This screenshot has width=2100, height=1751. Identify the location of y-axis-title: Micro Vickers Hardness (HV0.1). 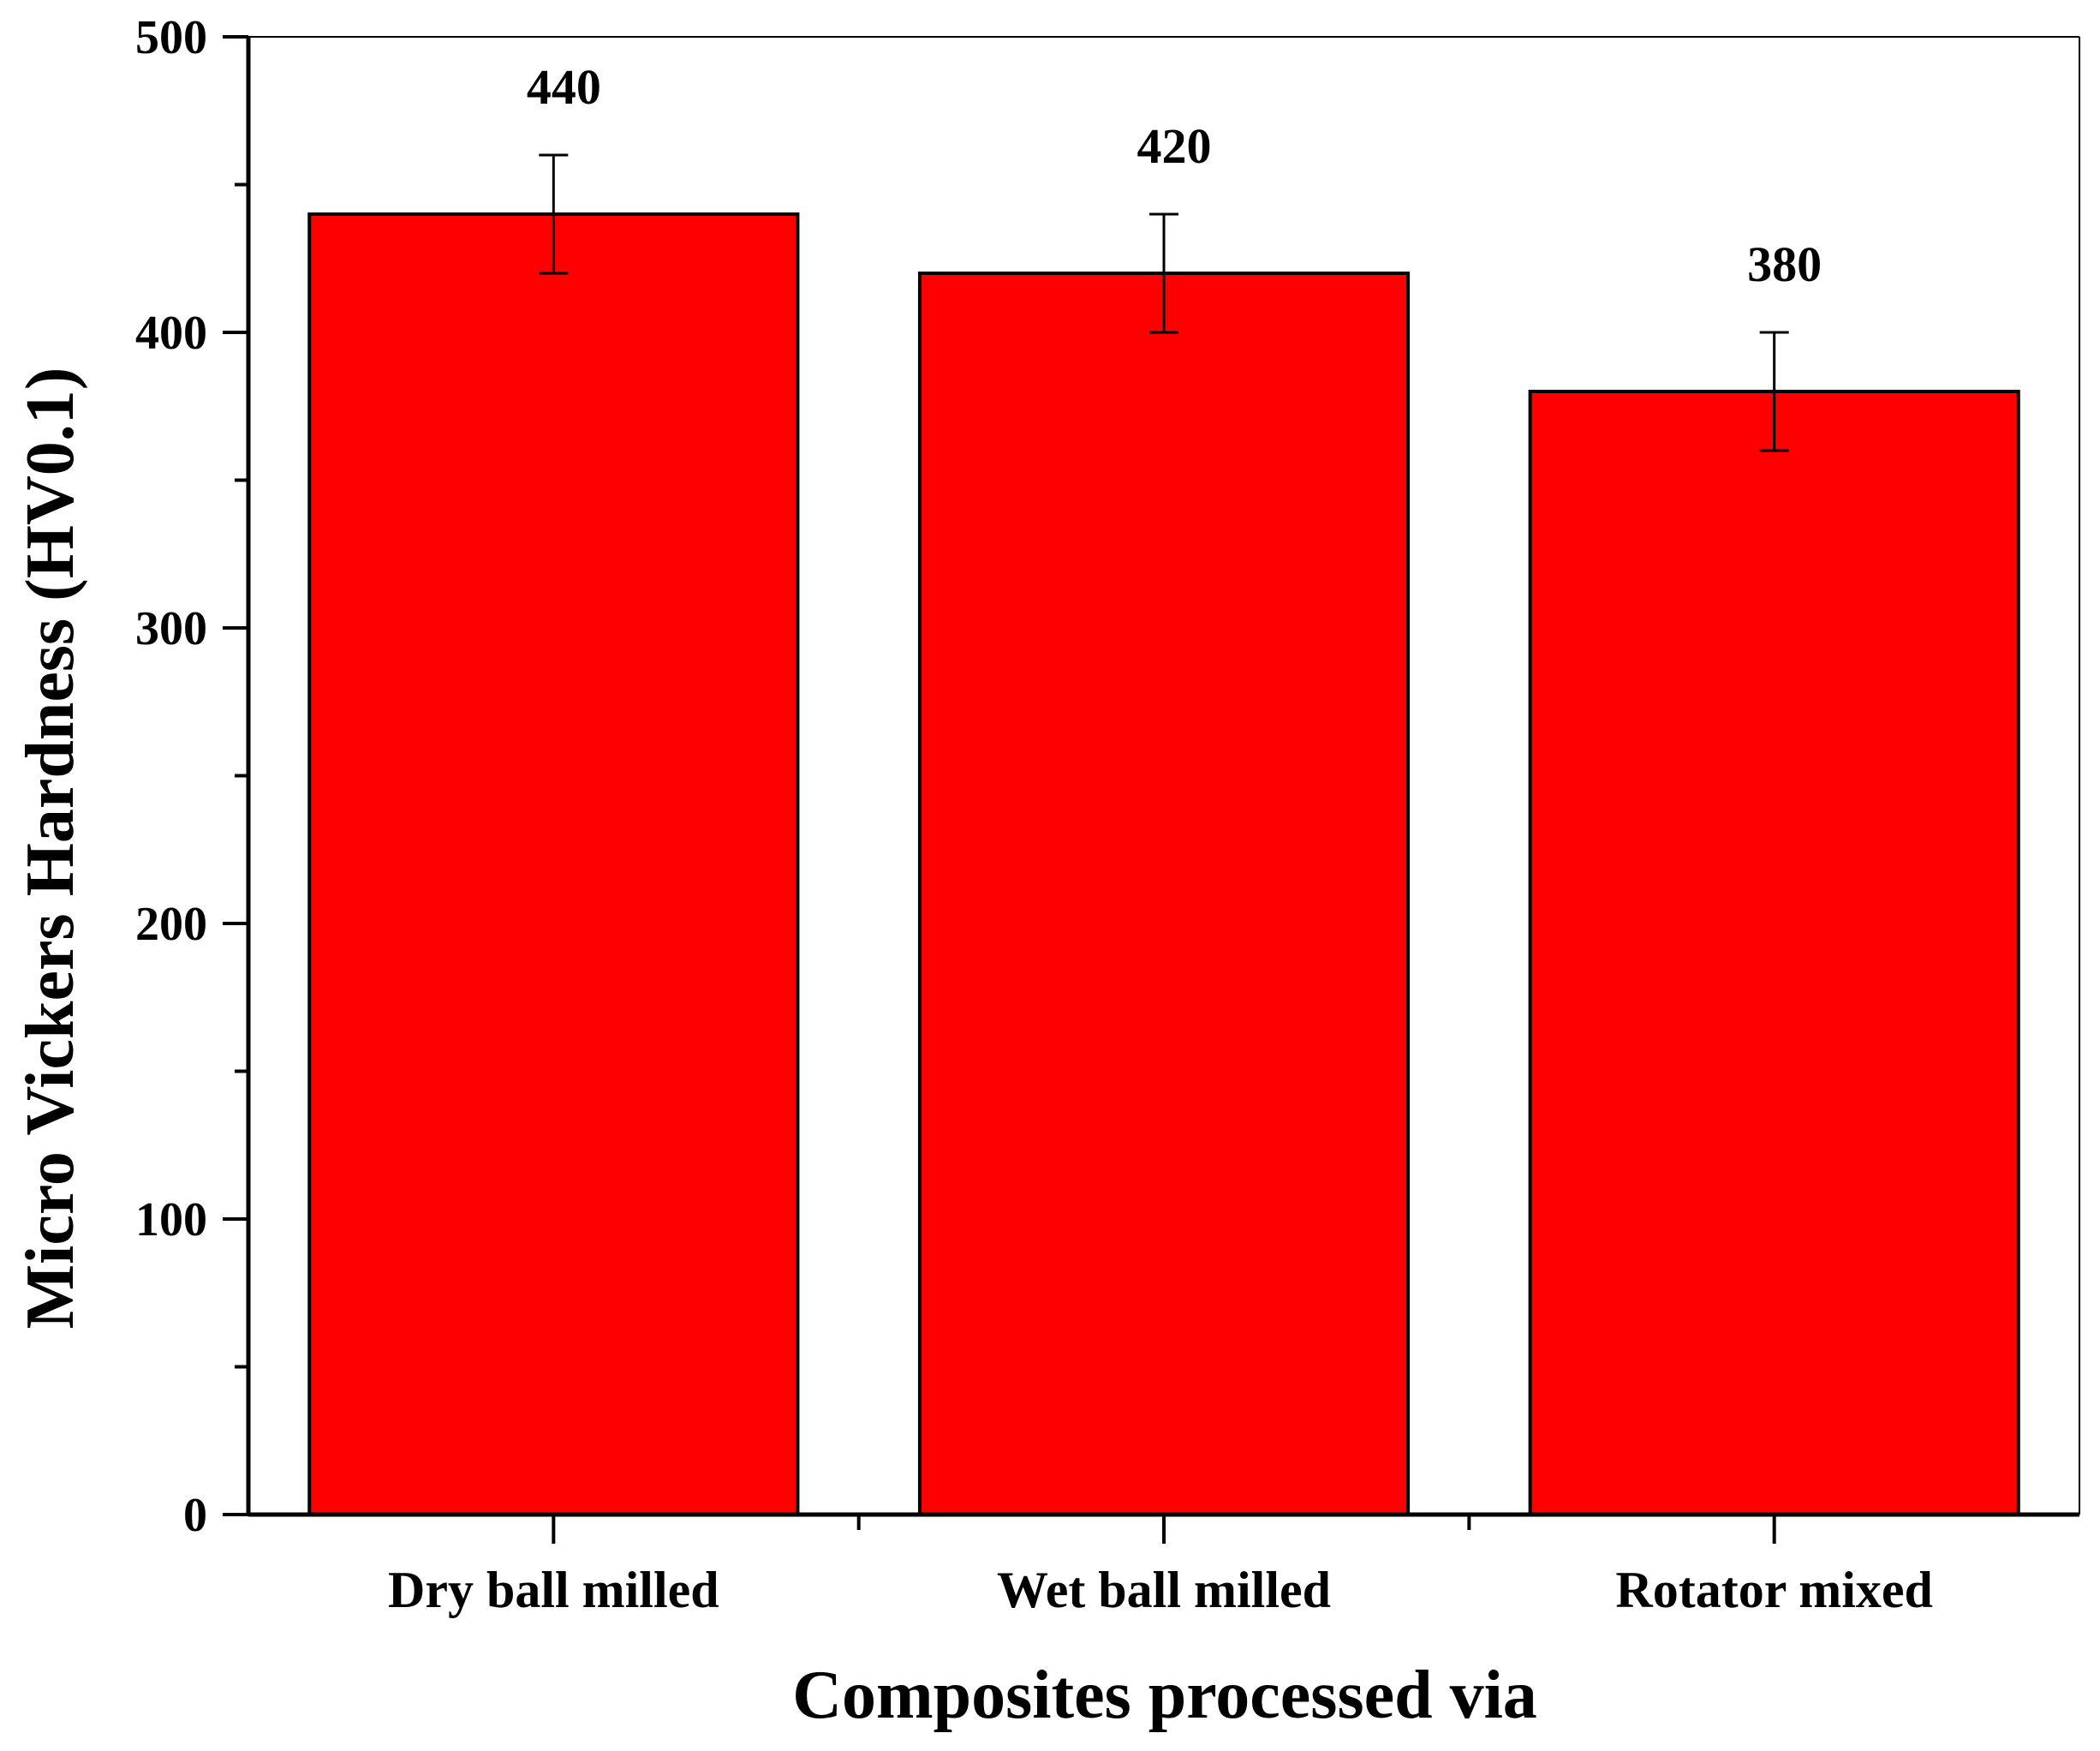
(50, 849).